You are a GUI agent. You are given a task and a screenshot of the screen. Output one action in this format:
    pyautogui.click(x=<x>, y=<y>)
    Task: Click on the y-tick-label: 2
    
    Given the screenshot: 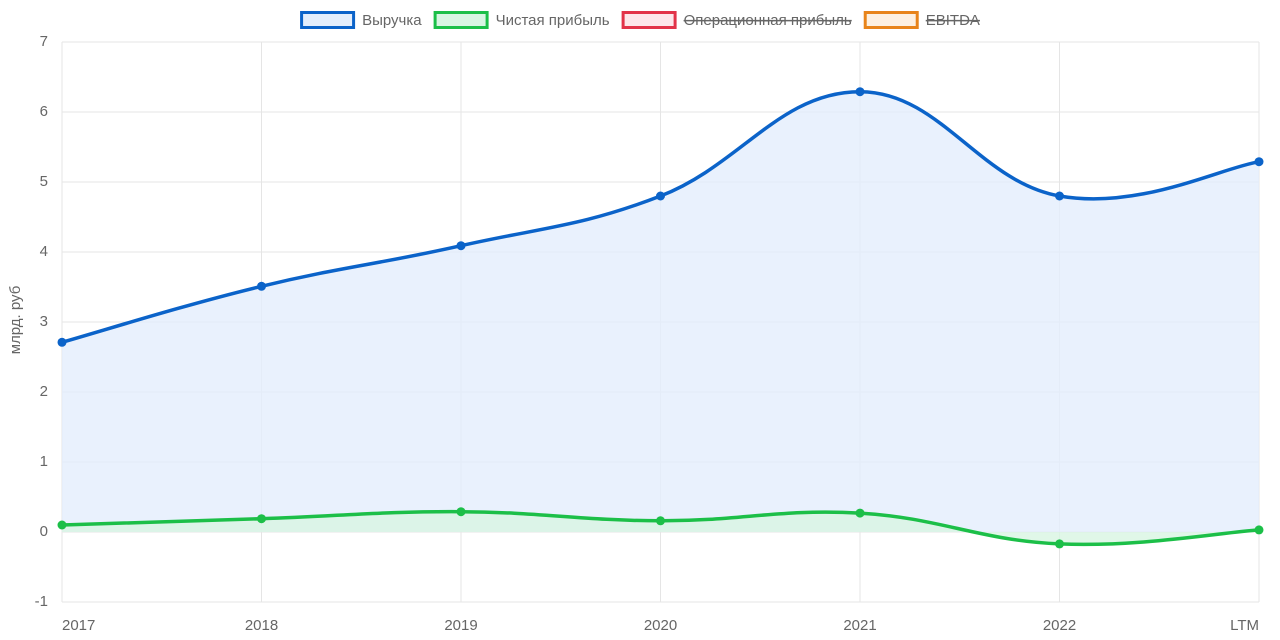 What is the action you would take?
    pyautogui.click(x=44, y=391)
    